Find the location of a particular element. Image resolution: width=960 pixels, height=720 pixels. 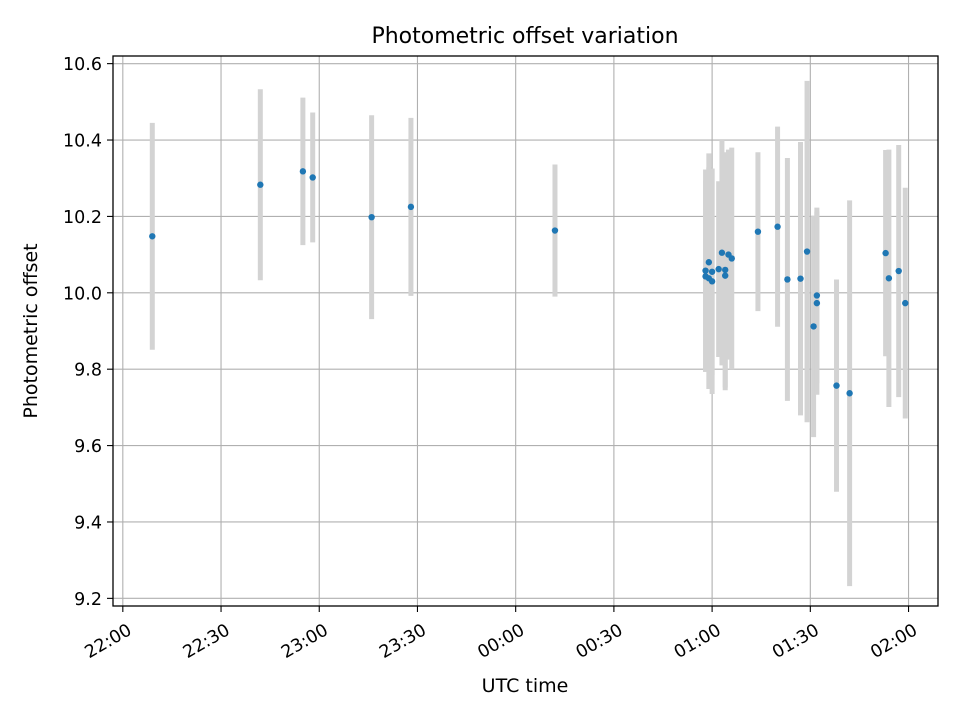

y-tick-label: 10.2 is located at coordinates (82, 218).